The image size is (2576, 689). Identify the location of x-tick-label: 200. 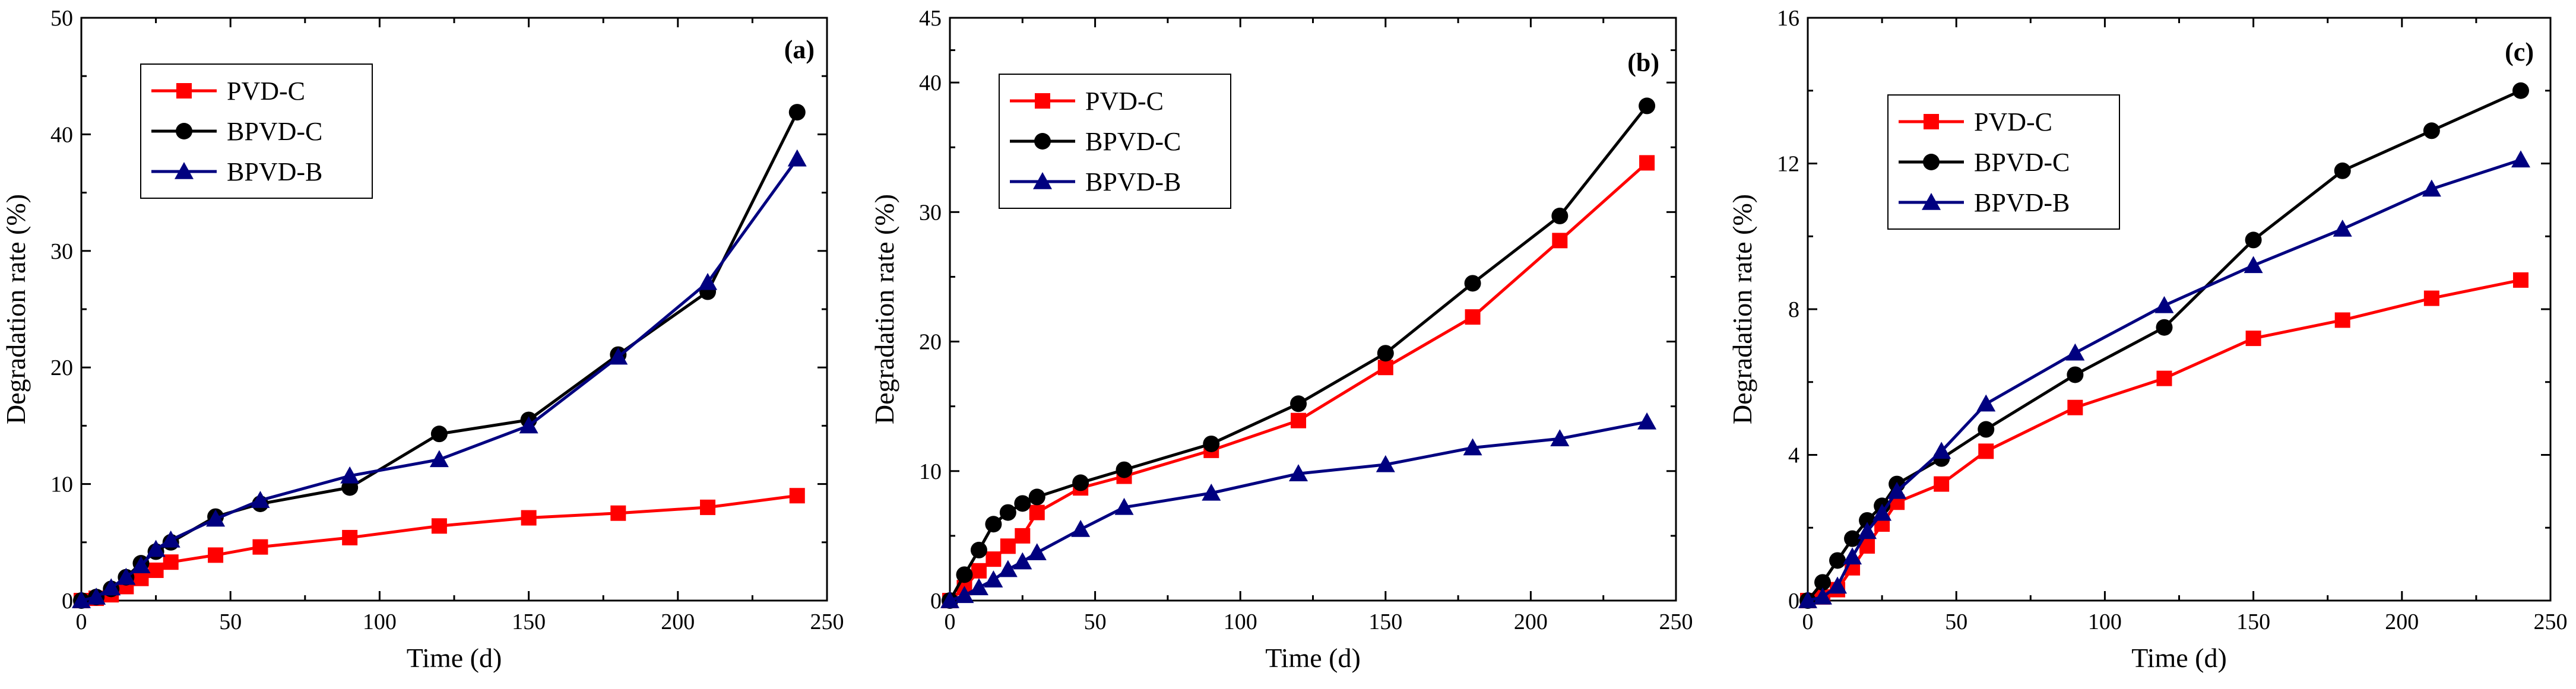
(2402, 621).